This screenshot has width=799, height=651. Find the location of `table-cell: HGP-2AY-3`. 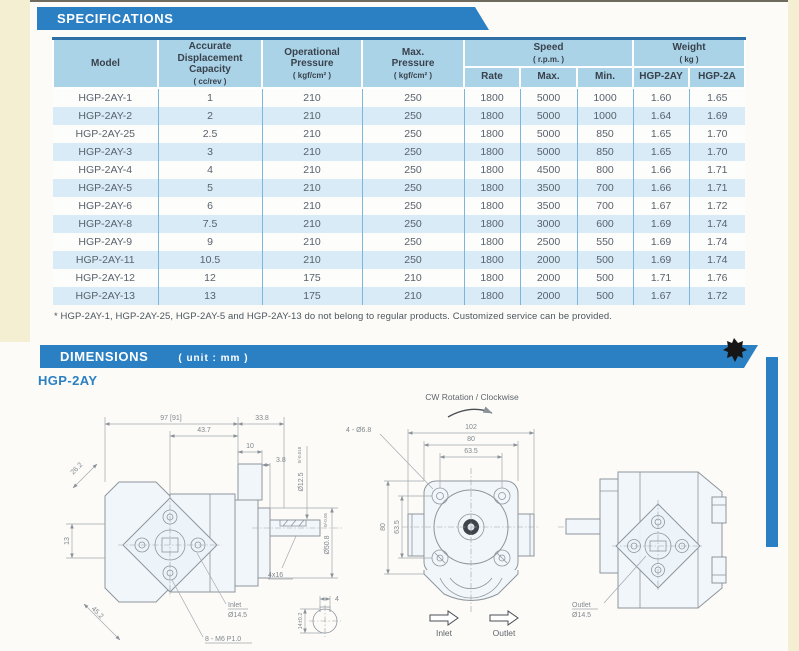

table-cell: HGP-2AY-3 is located at coordinates (106, 151).